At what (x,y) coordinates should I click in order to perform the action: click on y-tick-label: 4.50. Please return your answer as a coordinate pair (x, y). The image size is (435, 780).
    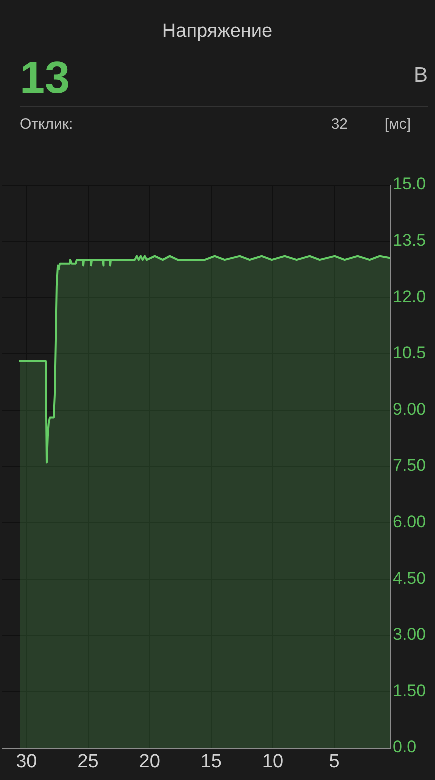
    Looking at the image, I should click on (409, 578).